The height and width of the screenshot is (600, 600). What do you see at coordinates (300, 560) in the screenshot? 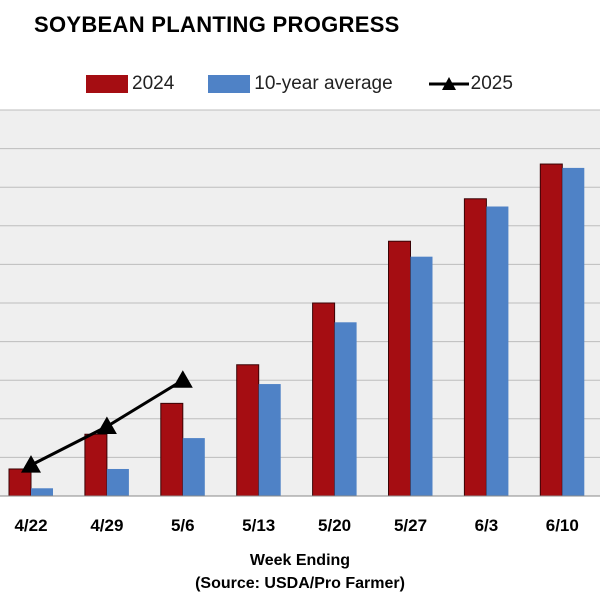
I see `x-axis-label: Week Ending` at bounding box center [300, 560].